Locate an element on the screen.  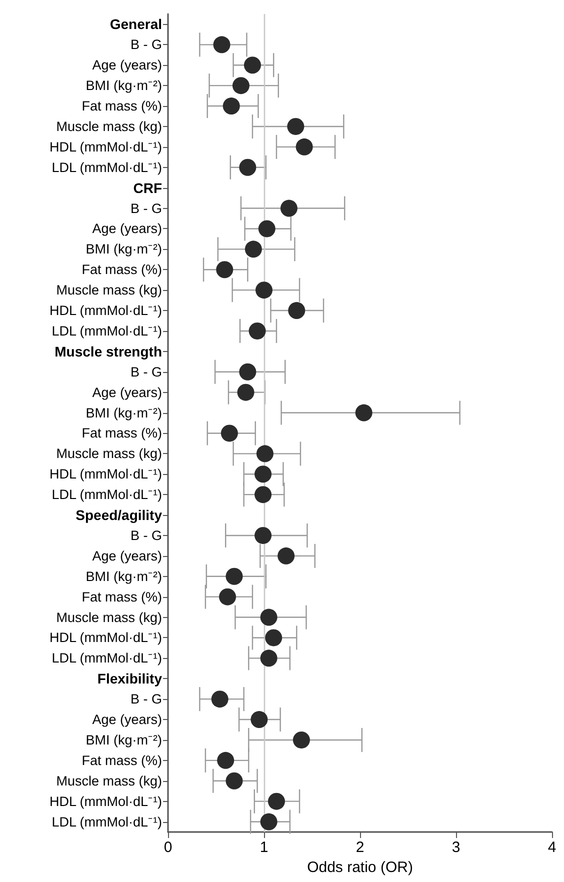
y-tick-label: Muscle strength is located at coordinates (108, 351).